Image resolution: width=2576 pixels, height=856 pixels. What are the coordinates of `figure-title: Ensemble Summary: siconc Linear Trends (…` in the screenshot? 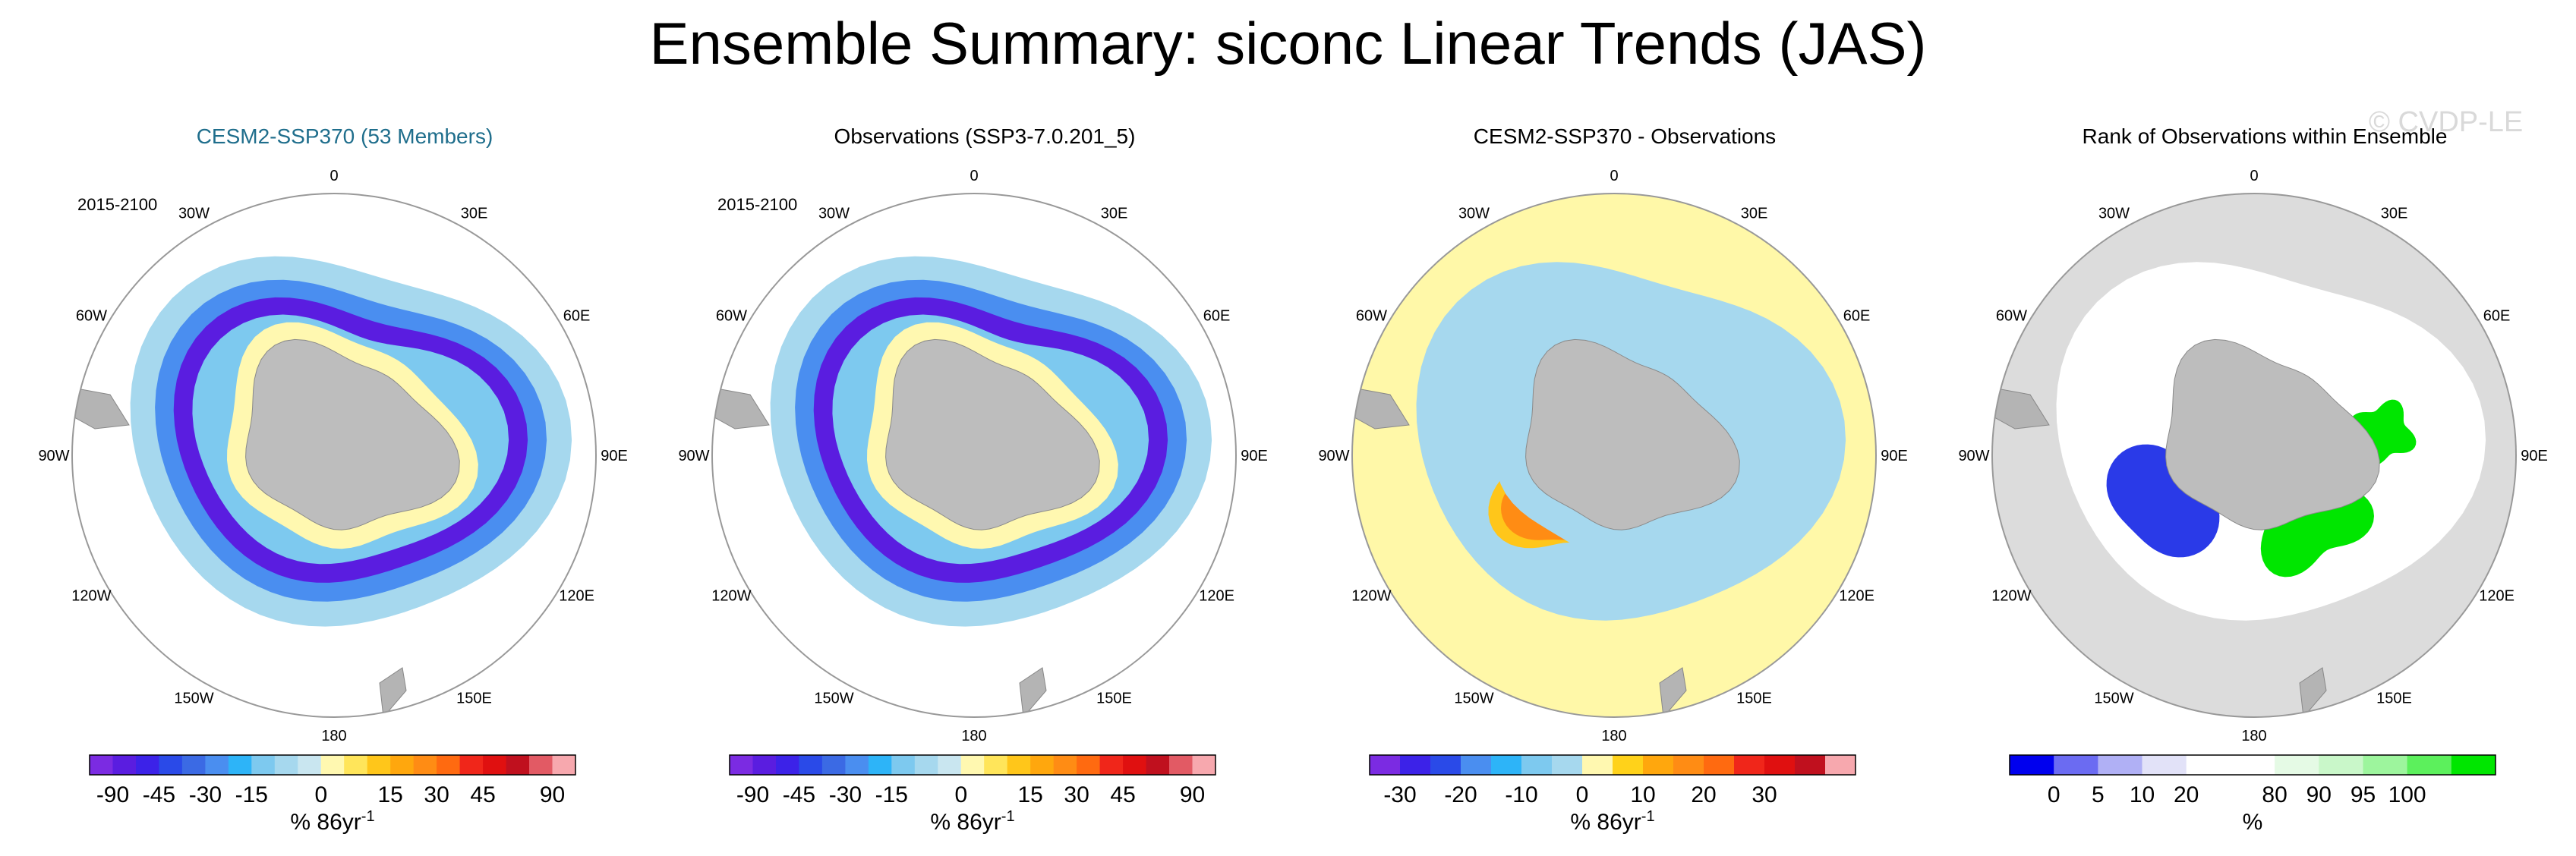 It's located at (1288, 43).